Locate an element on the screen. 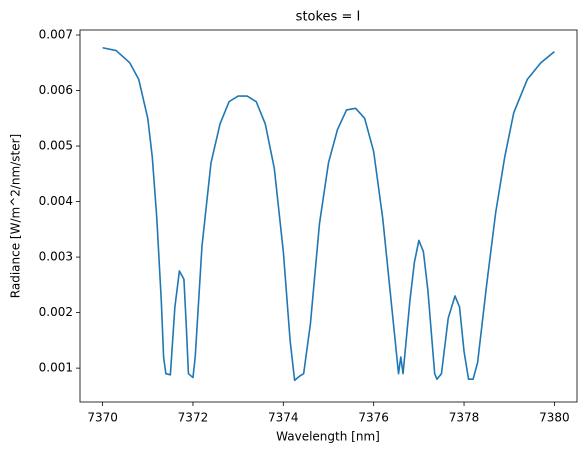 This screenshot has height=453, width=585. x-tick-label: 7376 is located at coordinates (373, 418).